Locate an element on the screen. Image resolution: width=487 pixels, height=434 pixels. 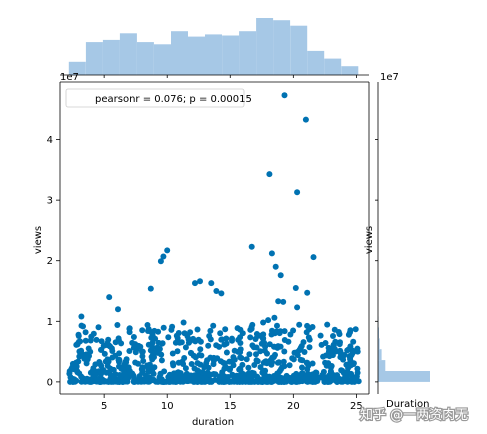
x-axis-label: duration is located at coordinates (213, 422).